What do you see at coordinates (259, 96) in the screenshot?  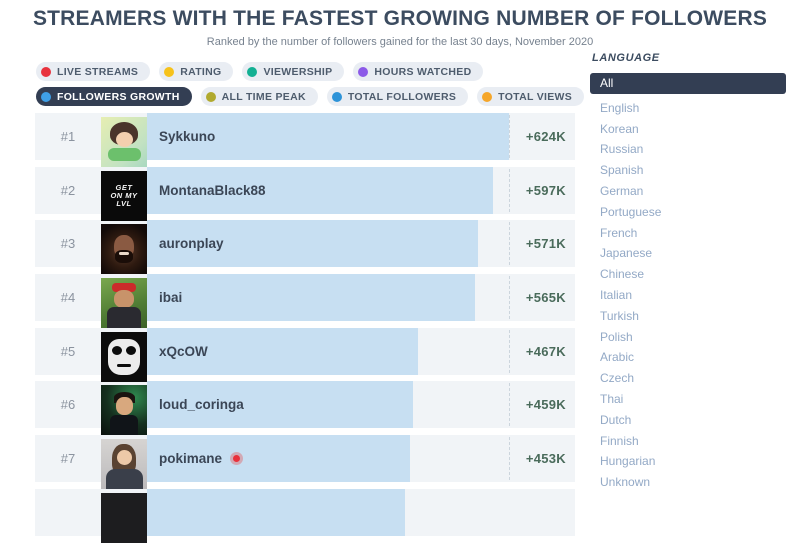 I see `metric-filter-pill: ALL TIME PEAK` at bounding box center [259, 96].